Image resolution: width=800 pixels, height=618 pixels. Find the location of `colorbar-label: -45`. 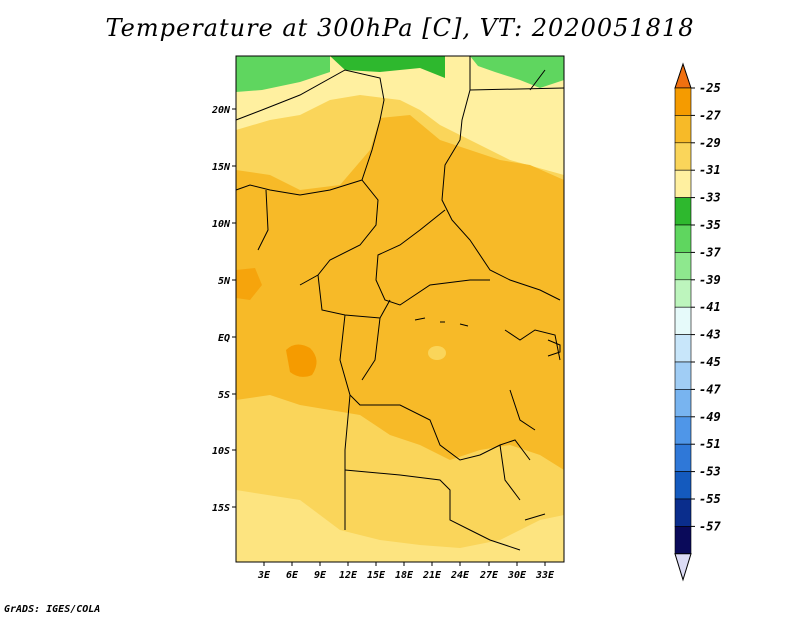

colorbar-label: -45 is located at coordinates (710, 362).